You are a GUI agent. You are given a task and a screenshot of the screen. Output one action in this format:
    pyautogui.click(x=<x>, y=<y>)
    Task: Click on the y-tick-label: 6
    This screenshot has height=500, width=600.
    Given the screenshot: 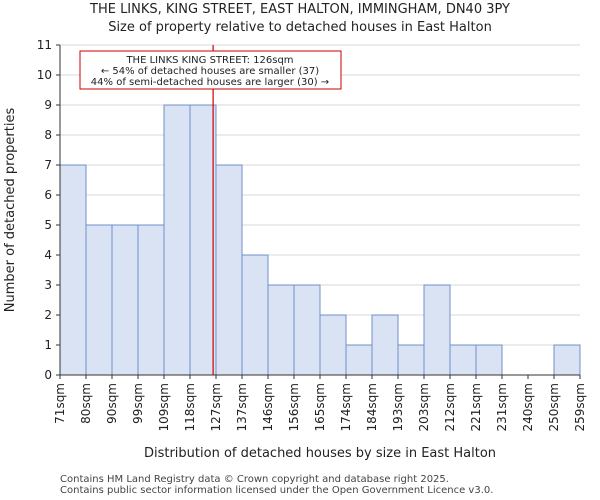 What is the action you would take?
    pyautogui.click(x=48, y=195)
    